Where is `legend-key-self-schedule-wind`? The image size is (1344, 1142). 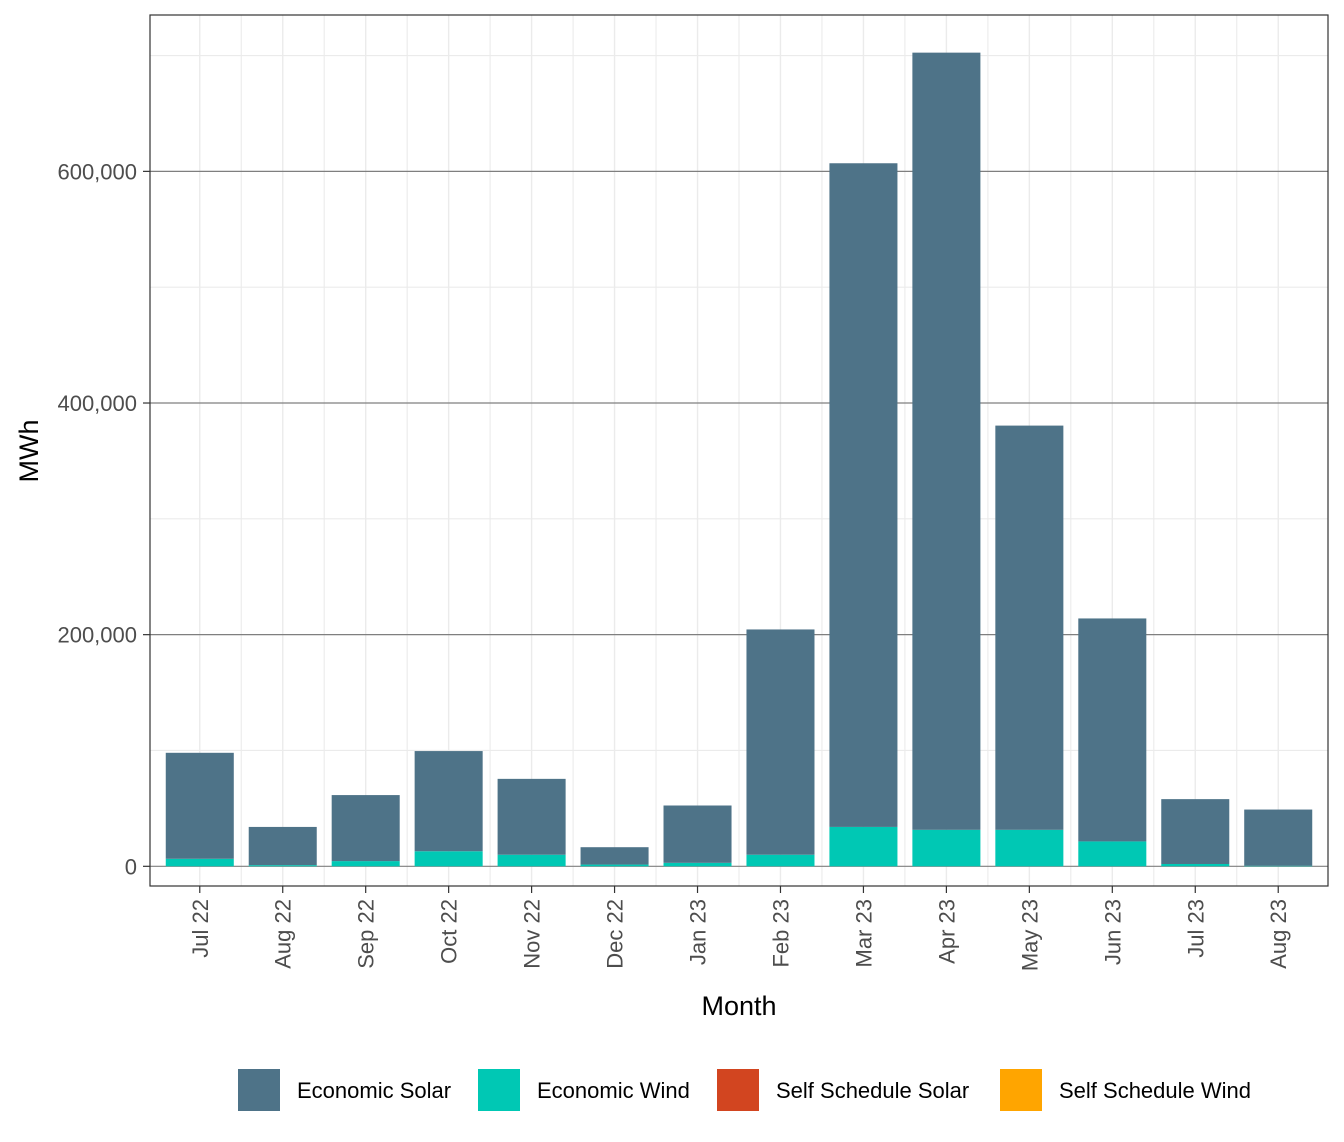
legend-key-self-schedule-wind is located at coordinates (1021, 1090).